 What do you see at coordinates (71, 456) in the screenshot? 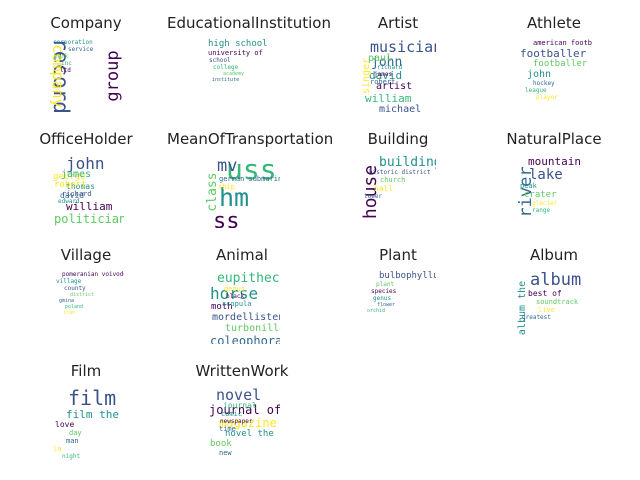
I see `cloud-word: night` at bounding box center [71, 456].